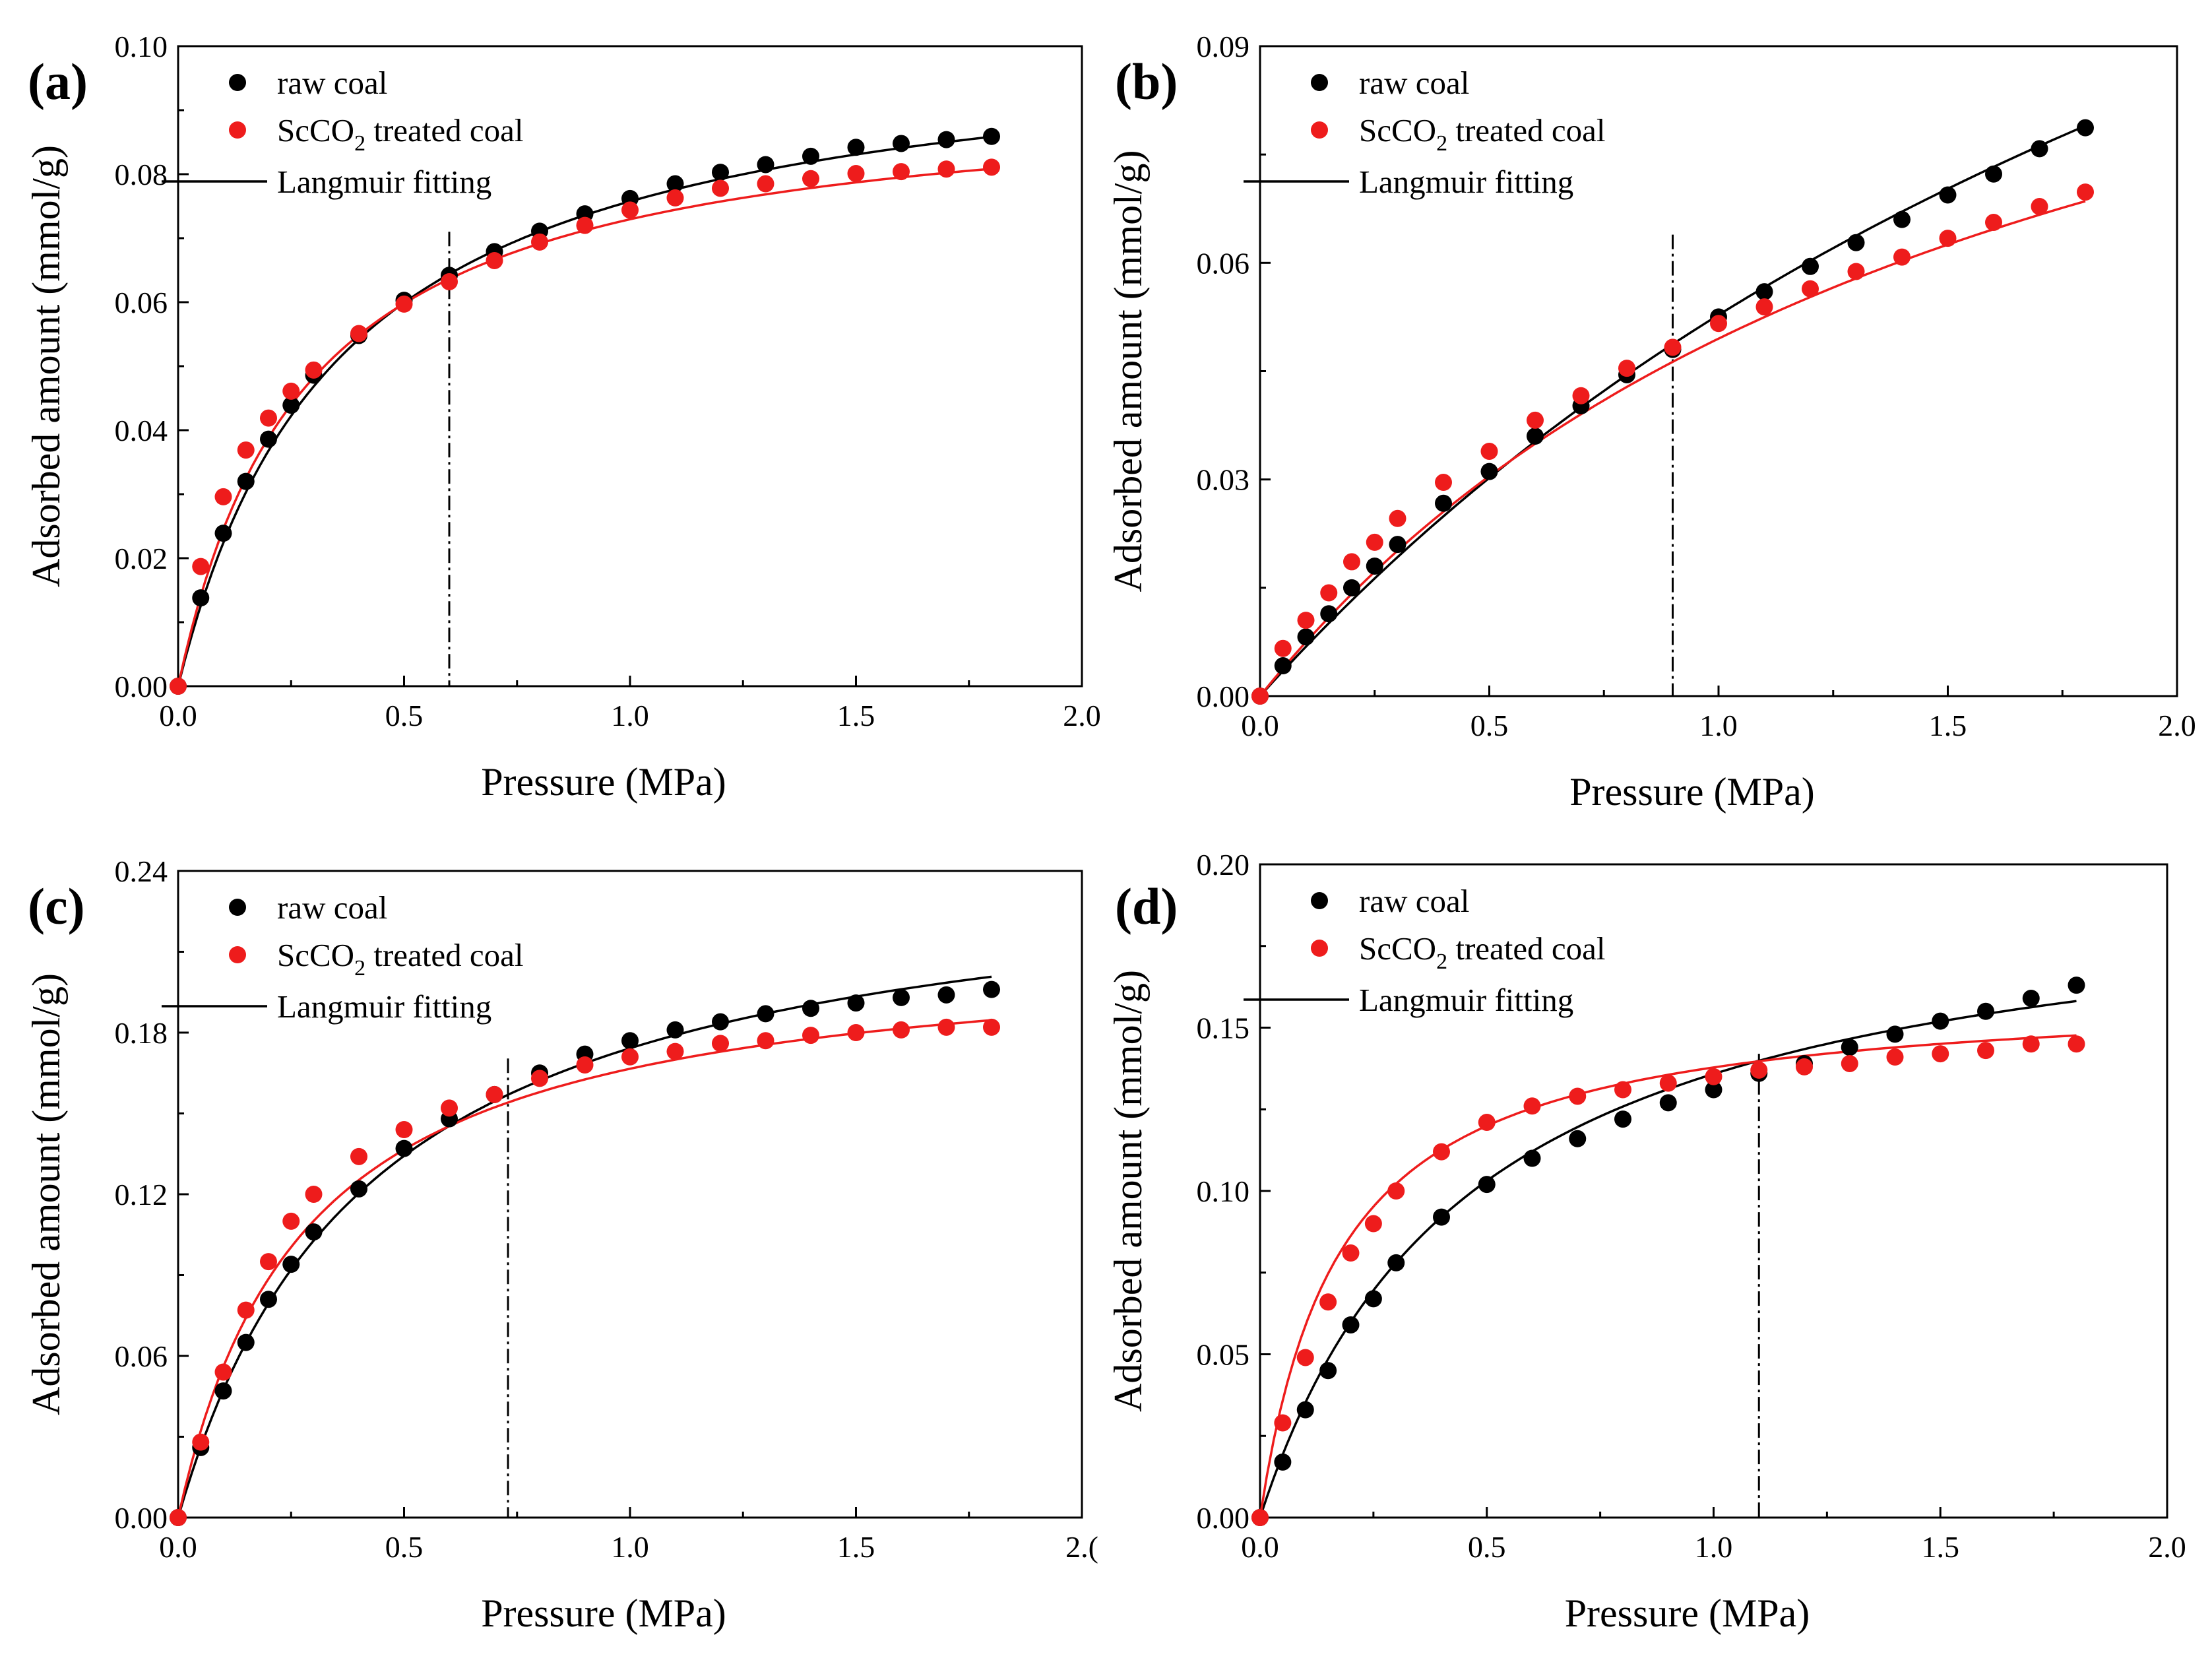  Describe the element at coordinates (141, 430) in the screenshot. I see `y-tick-label: 0.04` at that location.